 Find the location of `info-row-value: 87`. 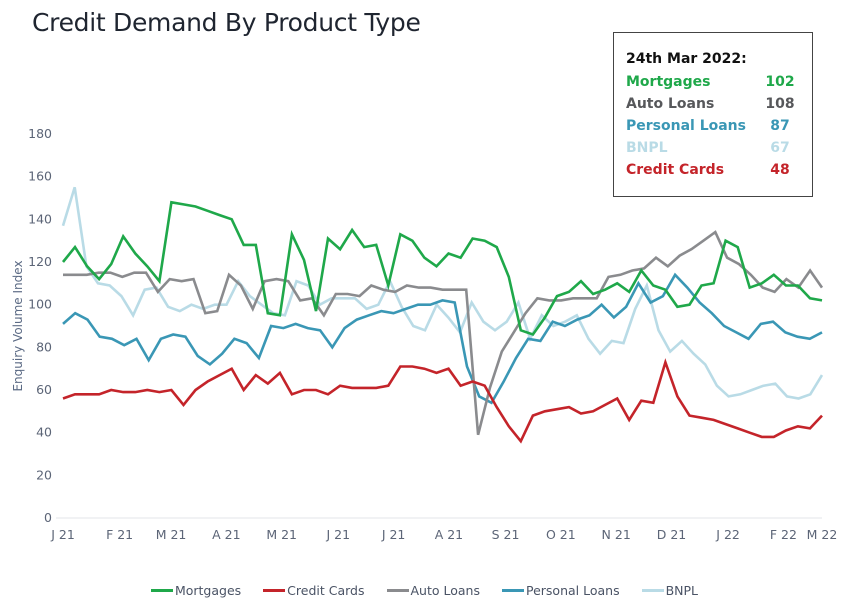

info-row-value: 87 is located at coordinates (780, 126).